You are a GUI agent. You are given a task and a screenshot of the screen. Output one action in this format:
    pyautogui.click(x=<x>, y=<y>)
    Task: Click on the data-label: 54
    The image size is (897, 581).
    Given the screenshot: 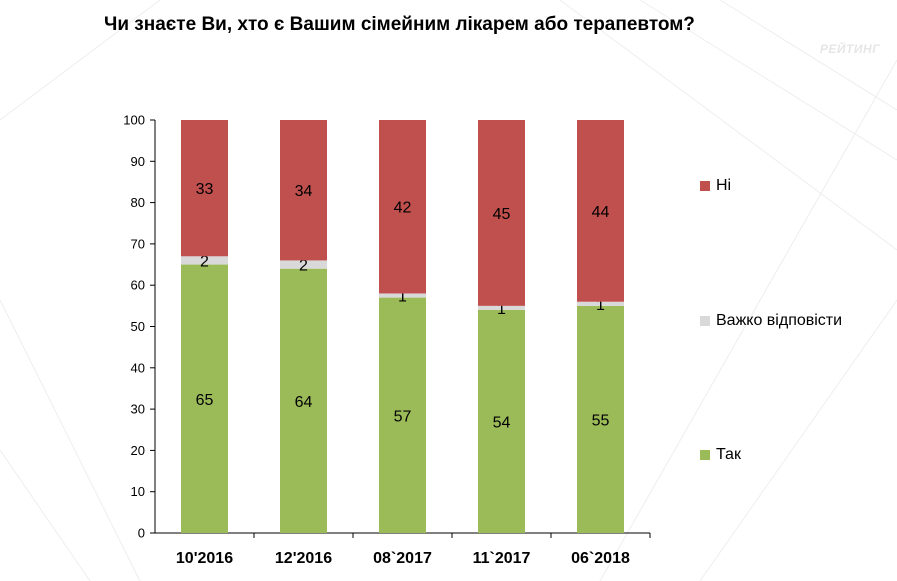 What is the action you would take?
    pyautogui.click(x=502, y=422)
    